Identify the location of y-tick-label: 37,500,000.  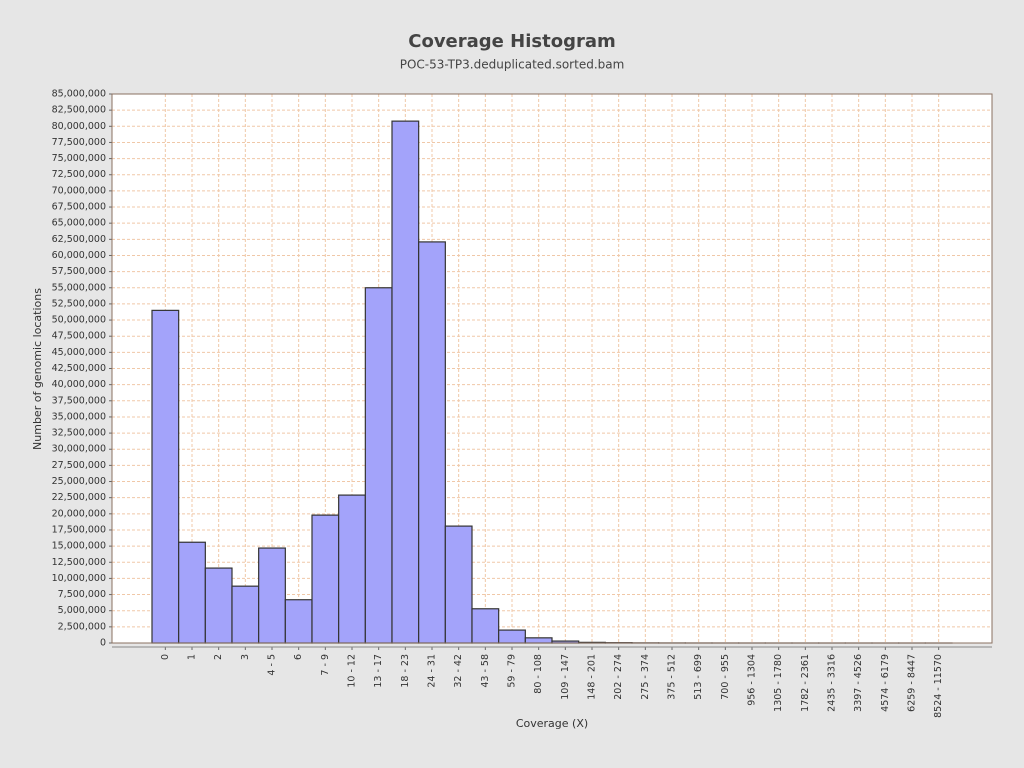
(79, 400).